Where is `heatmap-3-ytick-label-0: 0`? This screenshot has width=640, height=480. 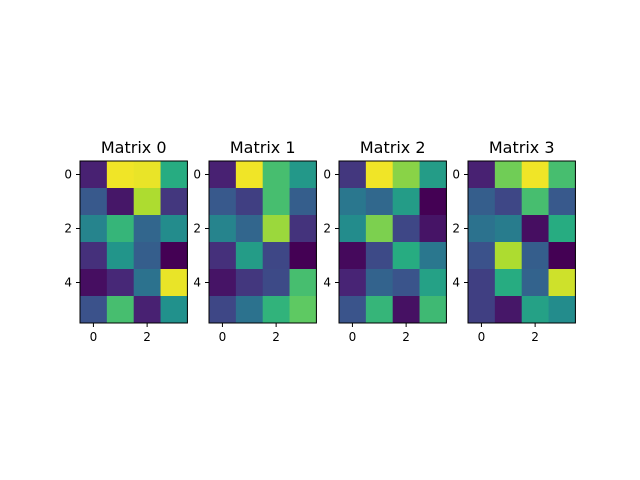 heatmap-3-ytick-label-0: 0 is located at coordinates (456, 175).